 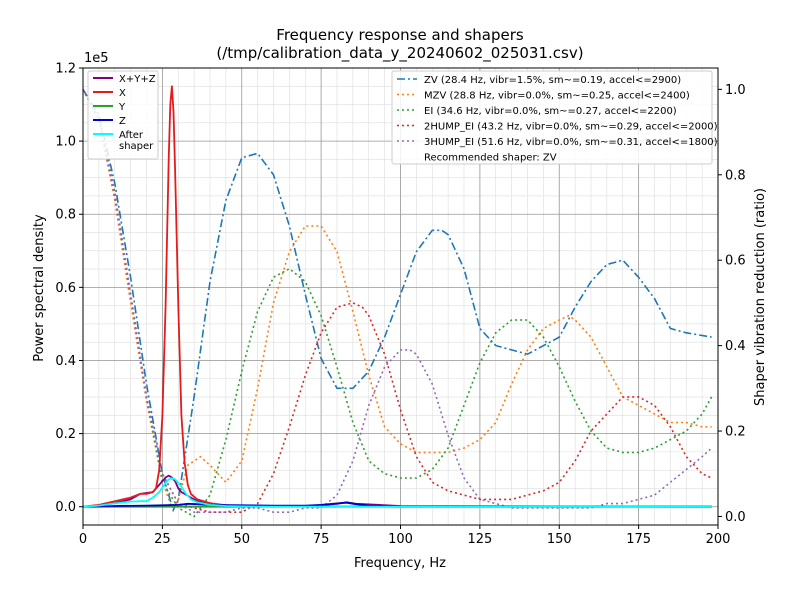 I want to click on legend-psd-label: shaper, so click(x=136, y=146).